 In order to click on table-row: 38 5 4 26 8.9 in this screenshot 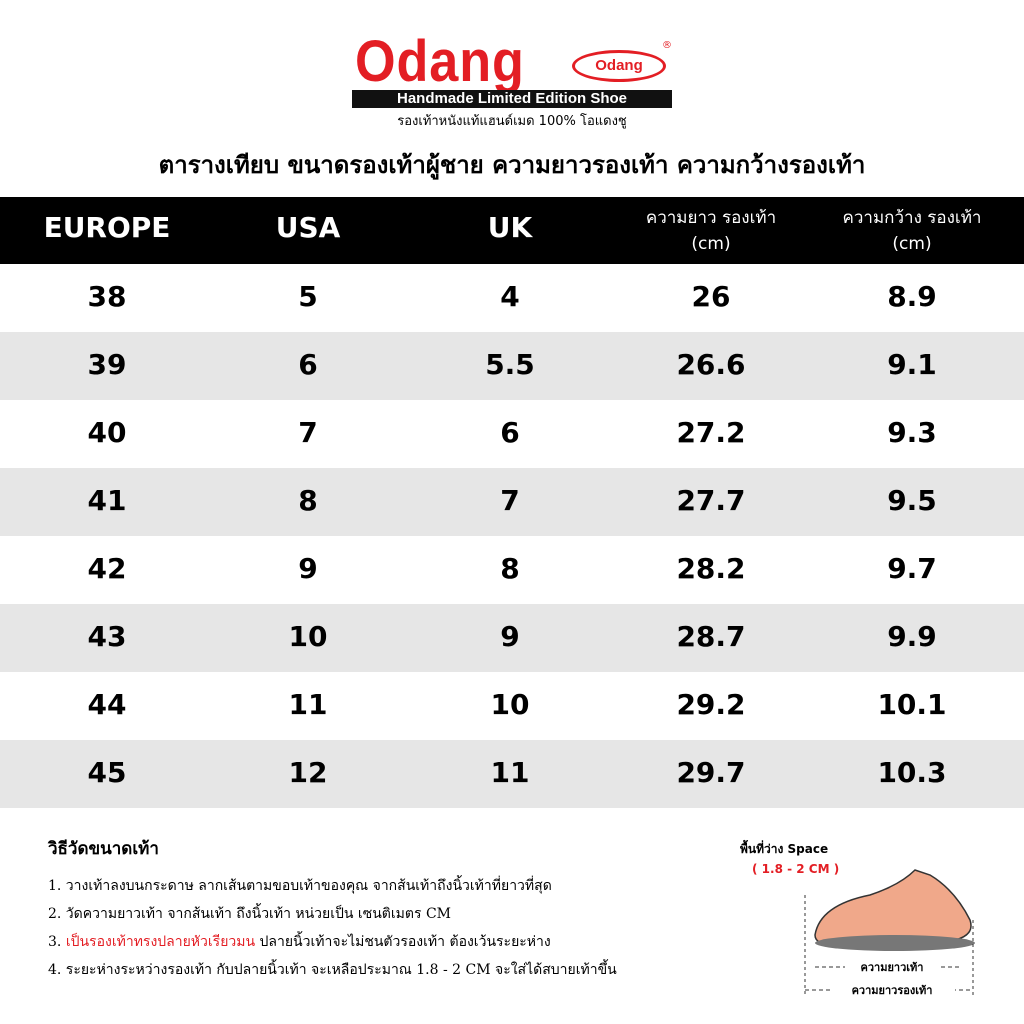, I will do `click(512, 298)`.